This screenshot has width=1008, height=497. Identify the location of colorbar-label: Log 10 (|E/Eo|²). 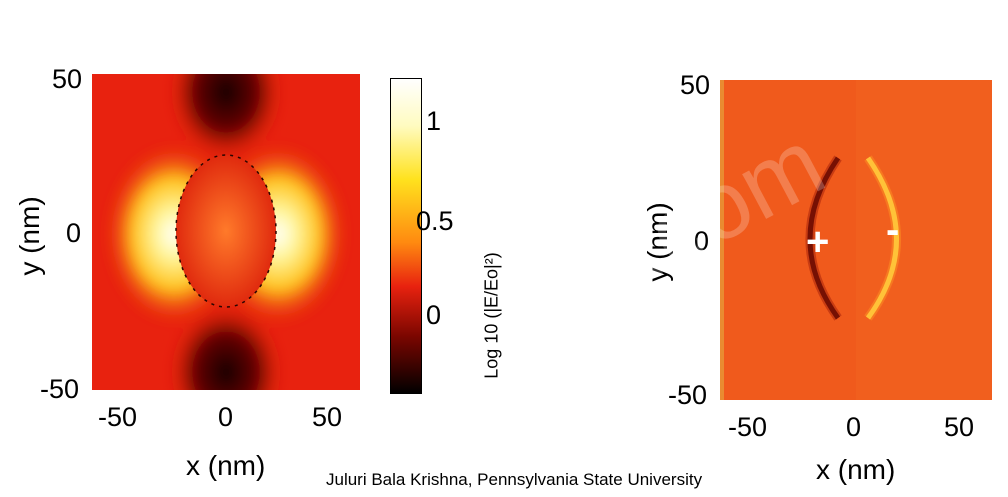
(491, 315).